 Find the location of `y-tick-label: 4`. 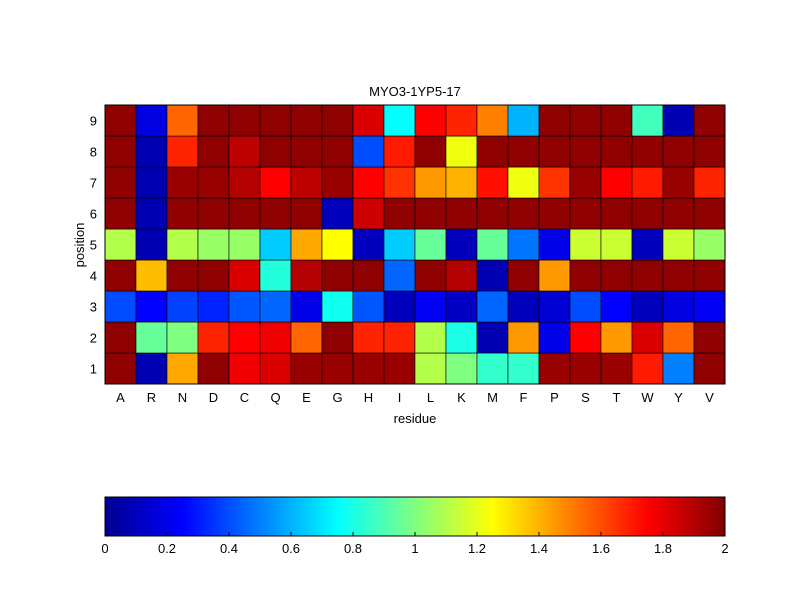

y-tick-label: 4 is located at coordinates (93, 276).